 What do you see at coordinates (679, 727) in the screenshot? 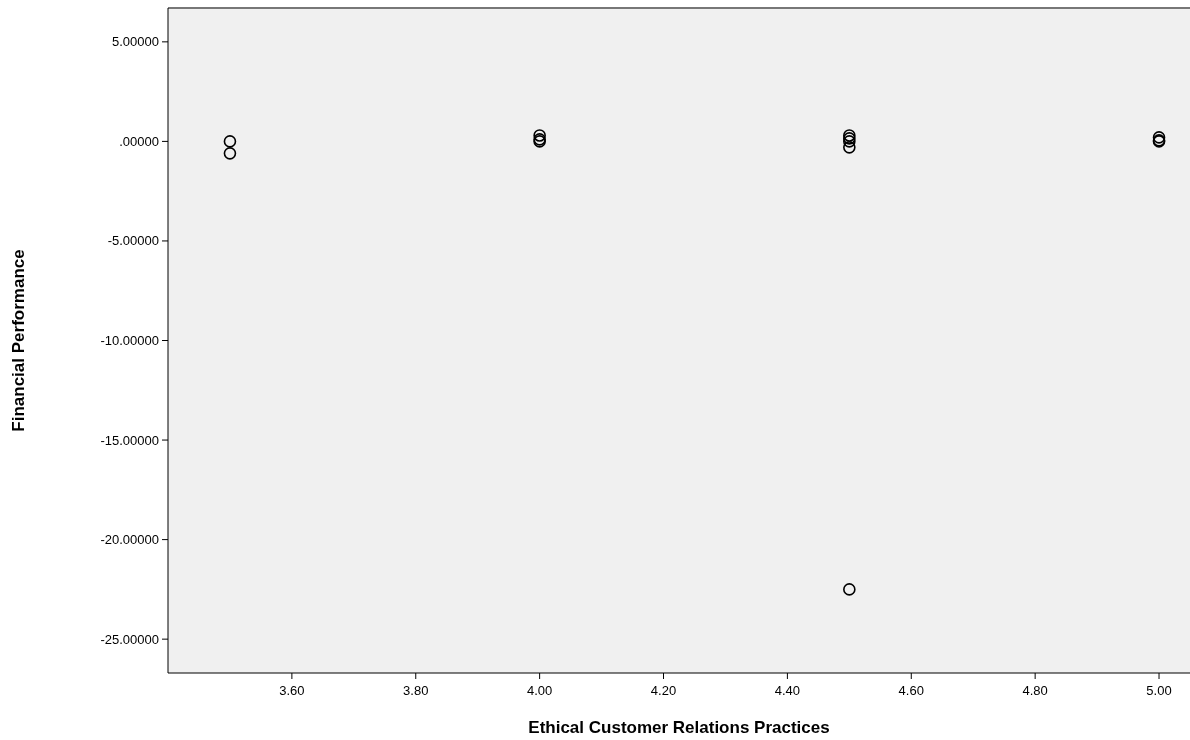
I see `x-axis-title: Ethical Customer Relations Practices` at bounding box center [679, 727].